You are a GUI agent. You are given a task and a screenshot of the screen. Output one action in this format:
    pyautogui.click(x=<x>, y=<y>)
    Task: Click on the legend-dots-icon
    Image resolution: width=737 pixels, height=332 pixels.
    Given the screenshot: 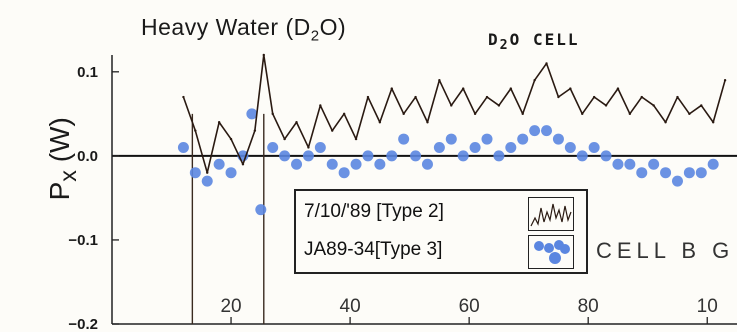 What is the action you would take?
    pyautogui.click(x=552, y=252)
    